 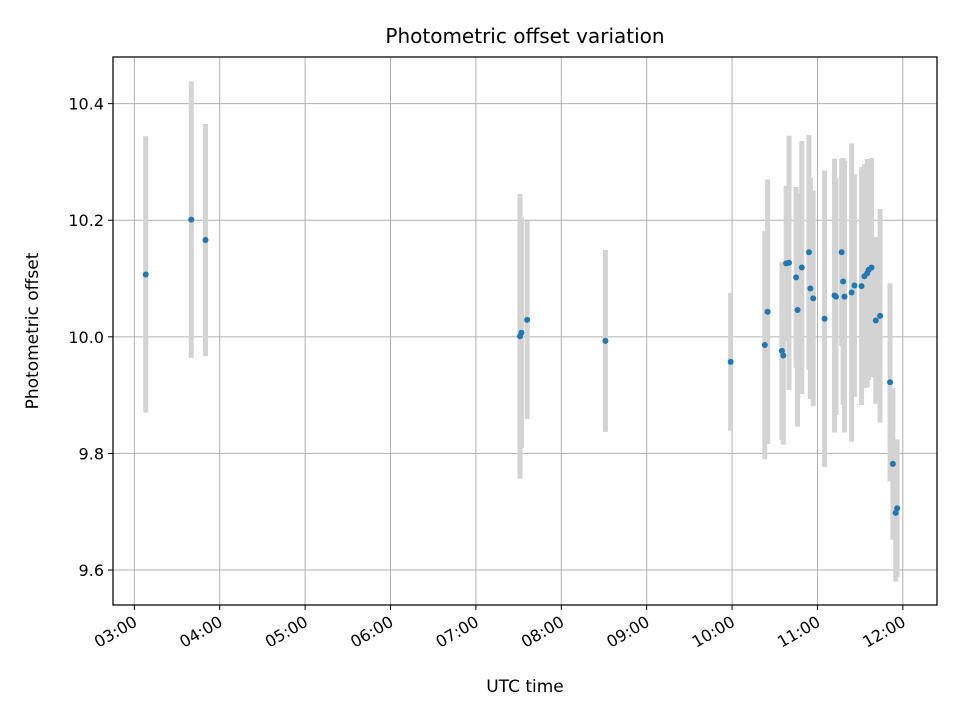 What do you see at coordinates (33, 330) in the screenshot?
I see `y-axis-title: Photometric offset` at bounding box center [33, 330].